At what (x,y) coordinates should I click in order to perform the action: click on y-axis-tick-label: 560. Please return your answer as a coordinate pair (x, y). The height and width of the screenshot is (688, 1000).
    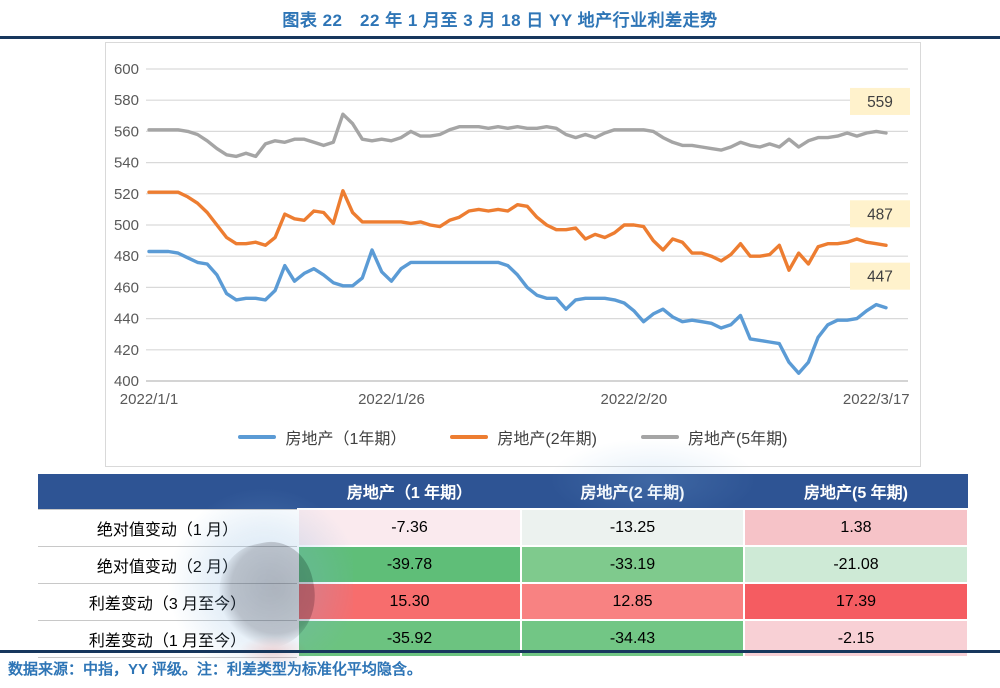
    Looking at the image, I should click on (126, 131).